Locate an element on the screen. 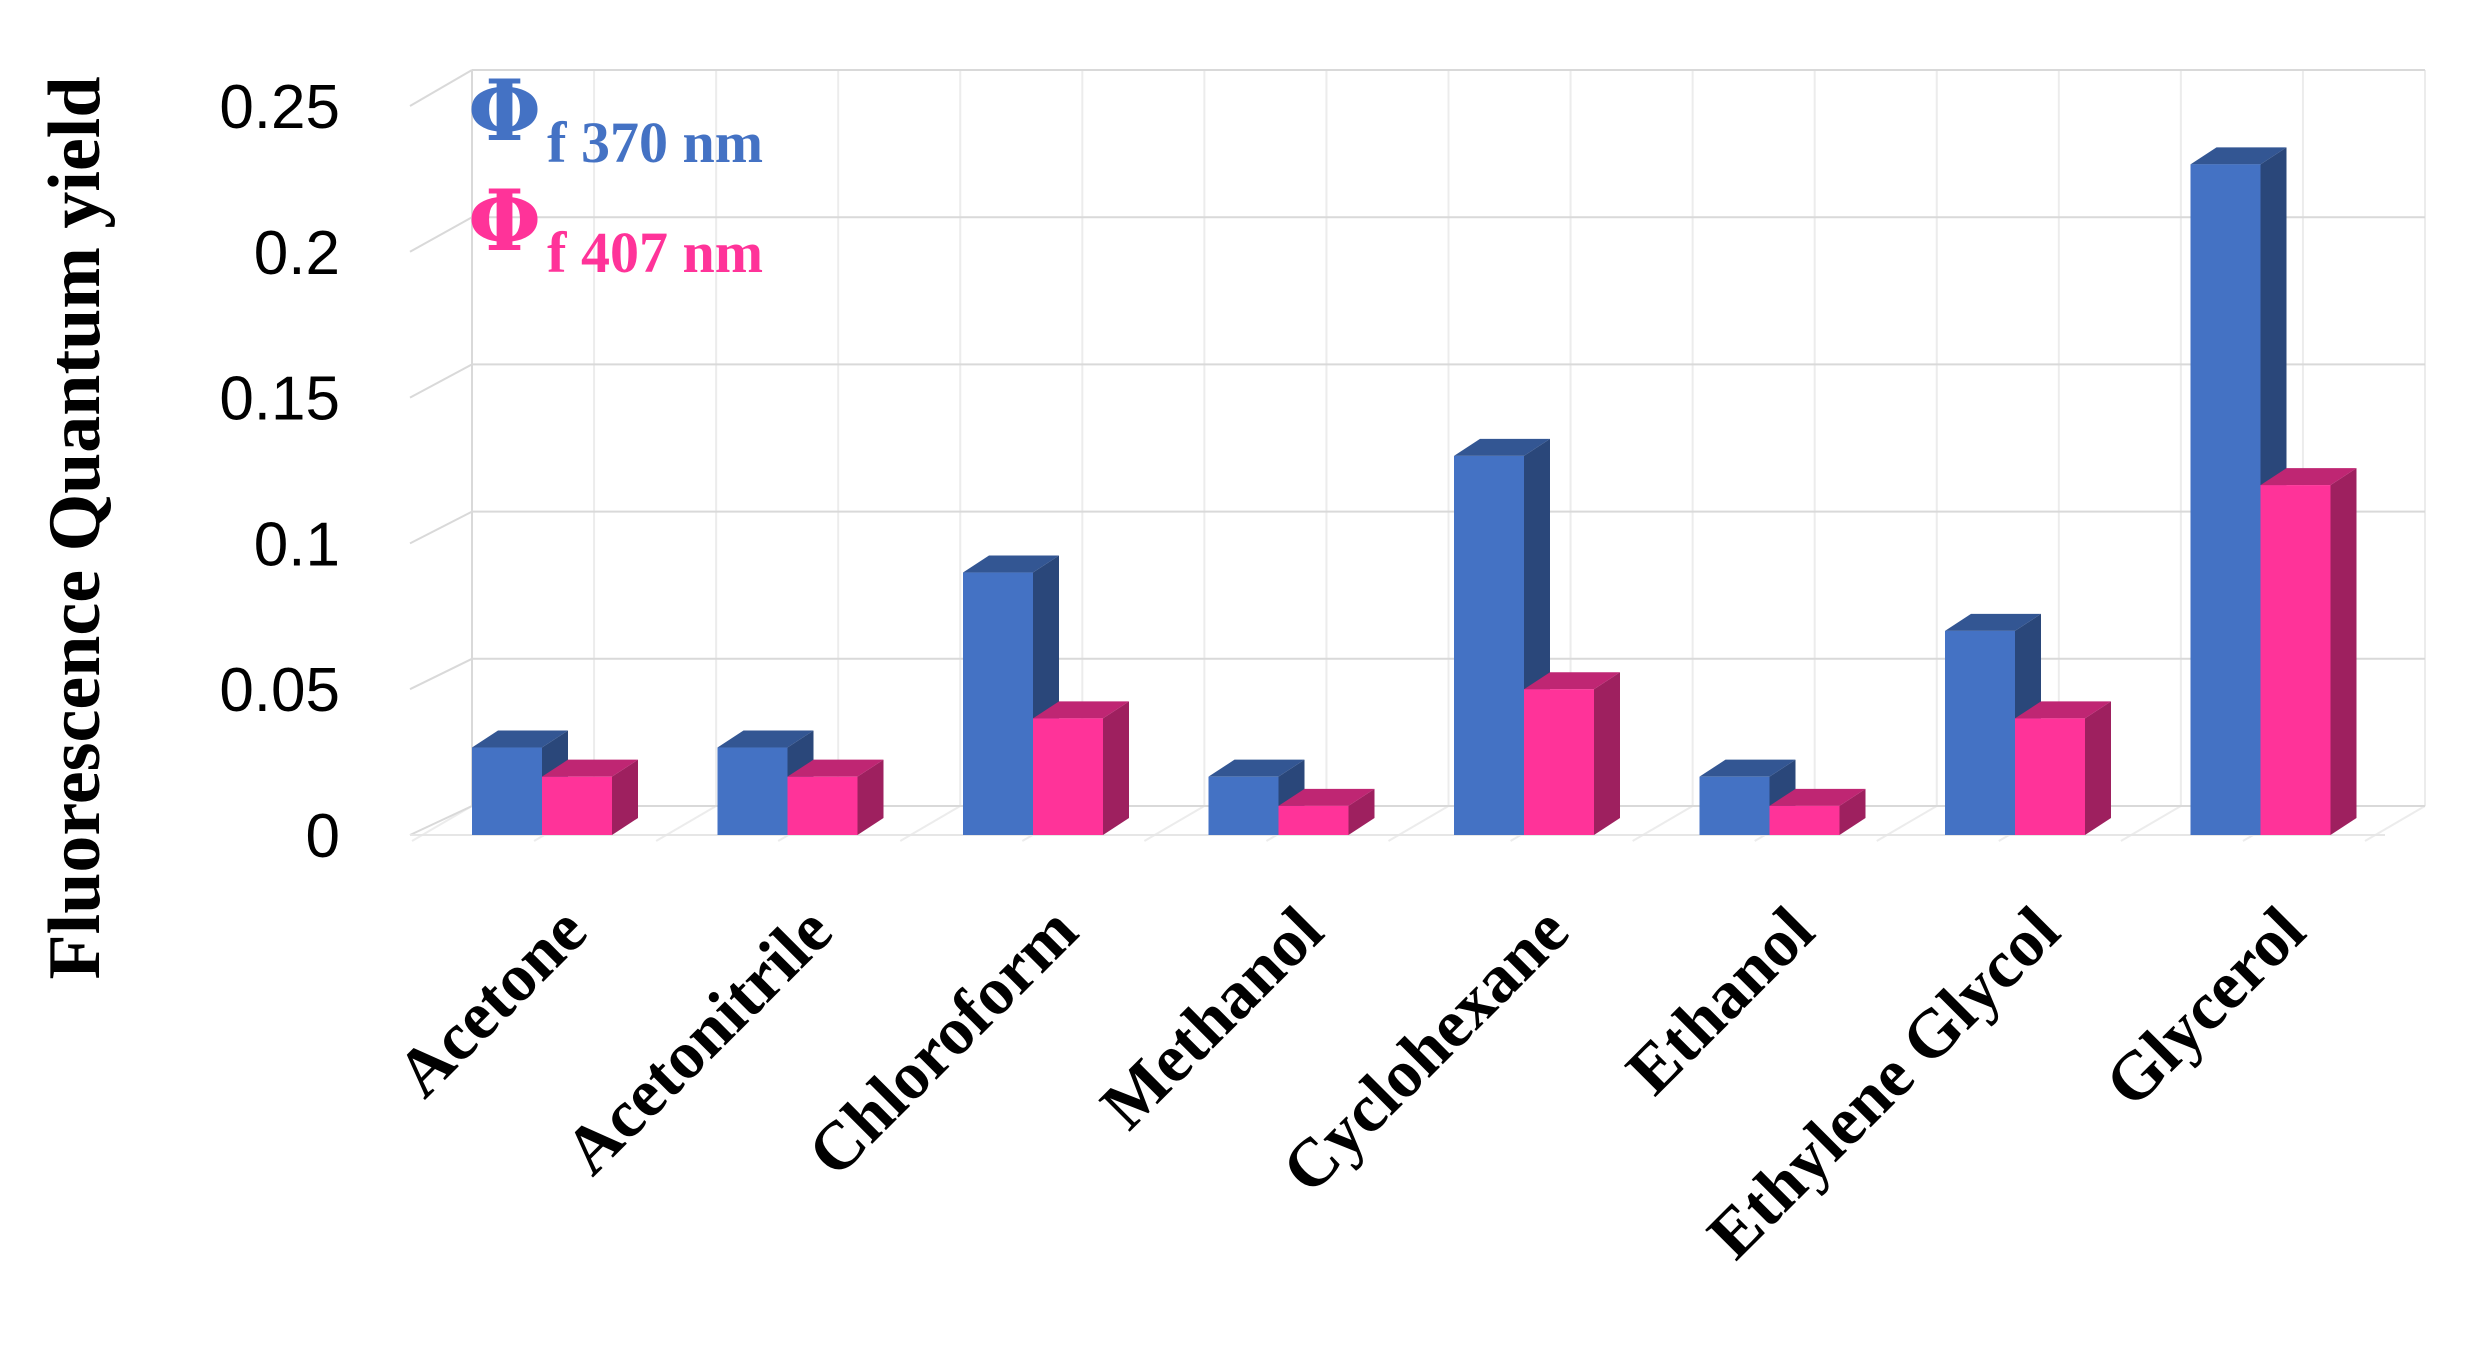  bar-2-chloroform is located at coordinates (1081, 768).